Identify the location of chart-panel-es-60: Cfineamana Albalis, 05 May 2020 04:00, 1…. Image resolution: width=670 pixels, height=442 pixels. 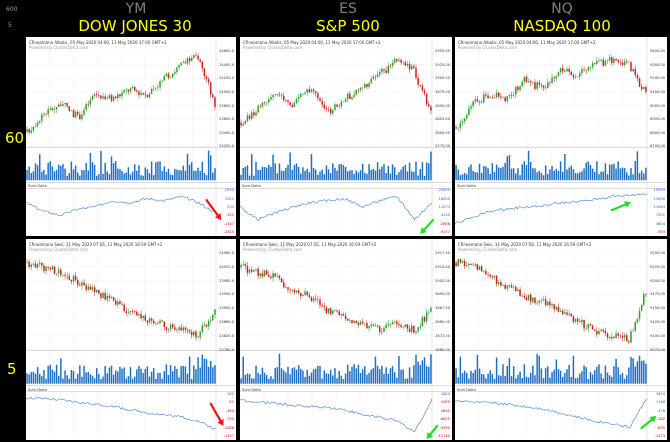
(346, 136).